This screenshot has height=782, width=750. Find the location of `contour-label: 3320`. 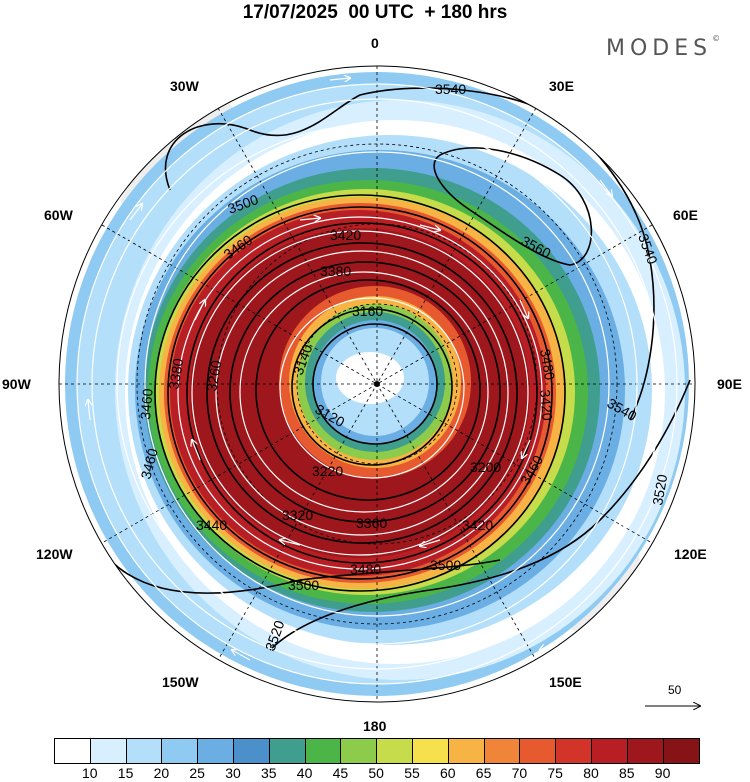

contour-label: 3320 is located at coordinates (297, 515).